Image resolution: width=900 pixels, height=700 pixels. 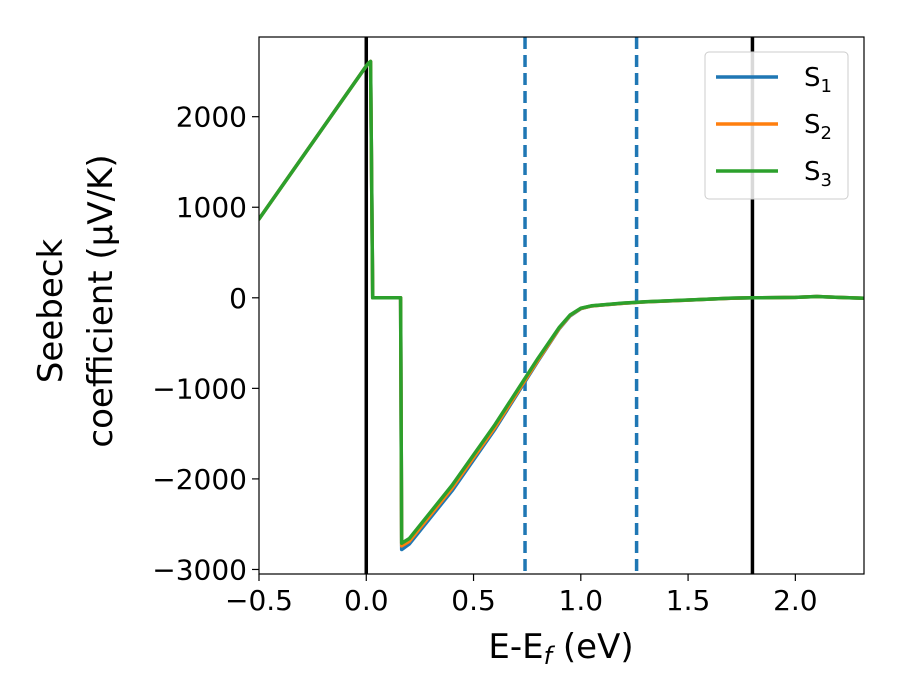 What do you see at coordinates (199, 388) in the screenshot?
I see `y-tick-label: −1000` at bounding box center [199, 388].